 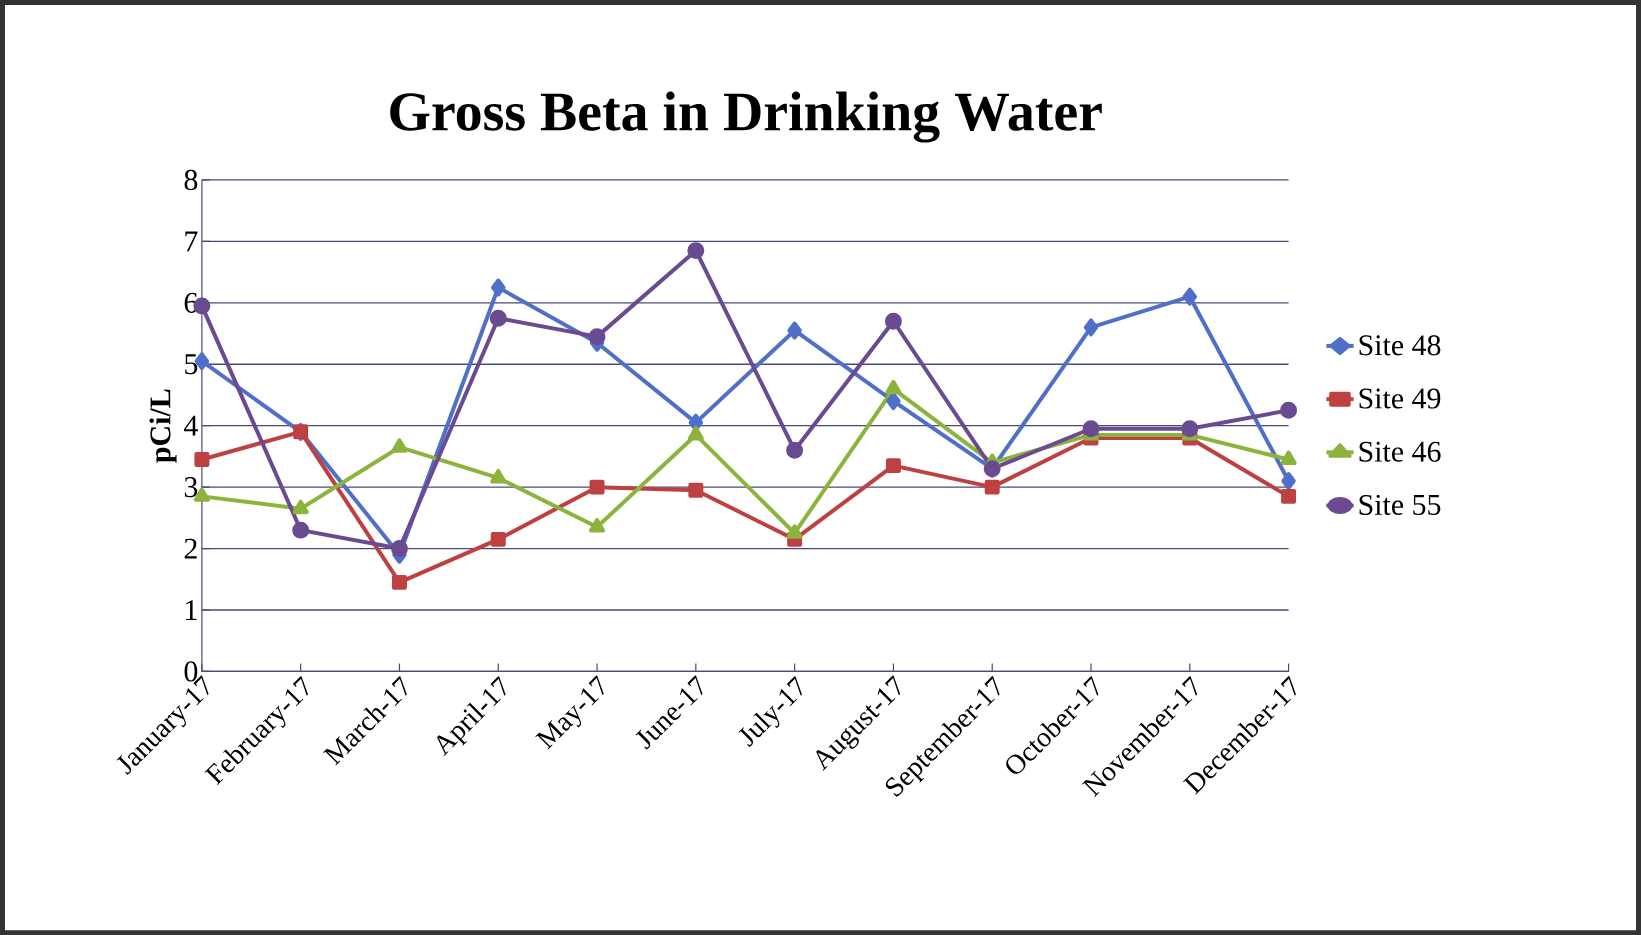 What do you see at coordinates (191, 487) in the screenshot?
I see `y-tick-label: 3` at bounding box center [191, 487].